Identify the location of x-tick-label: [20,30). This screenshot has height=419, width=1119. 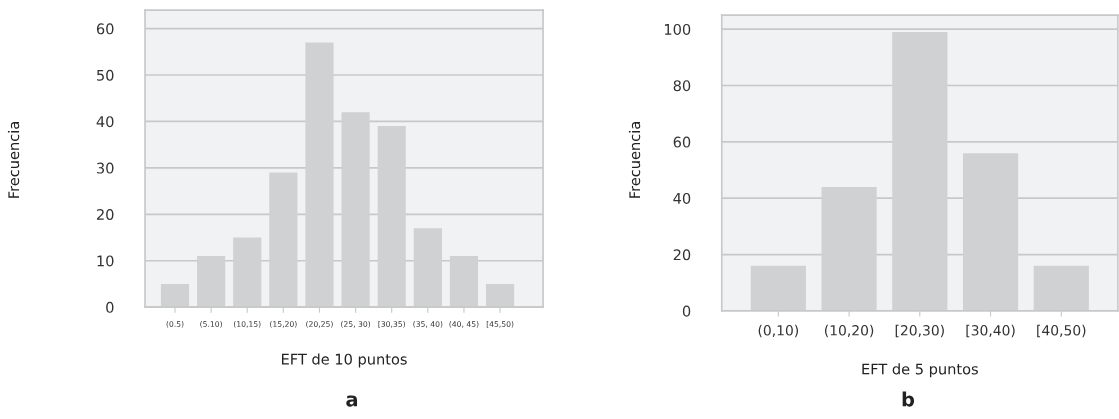
(919, 331).